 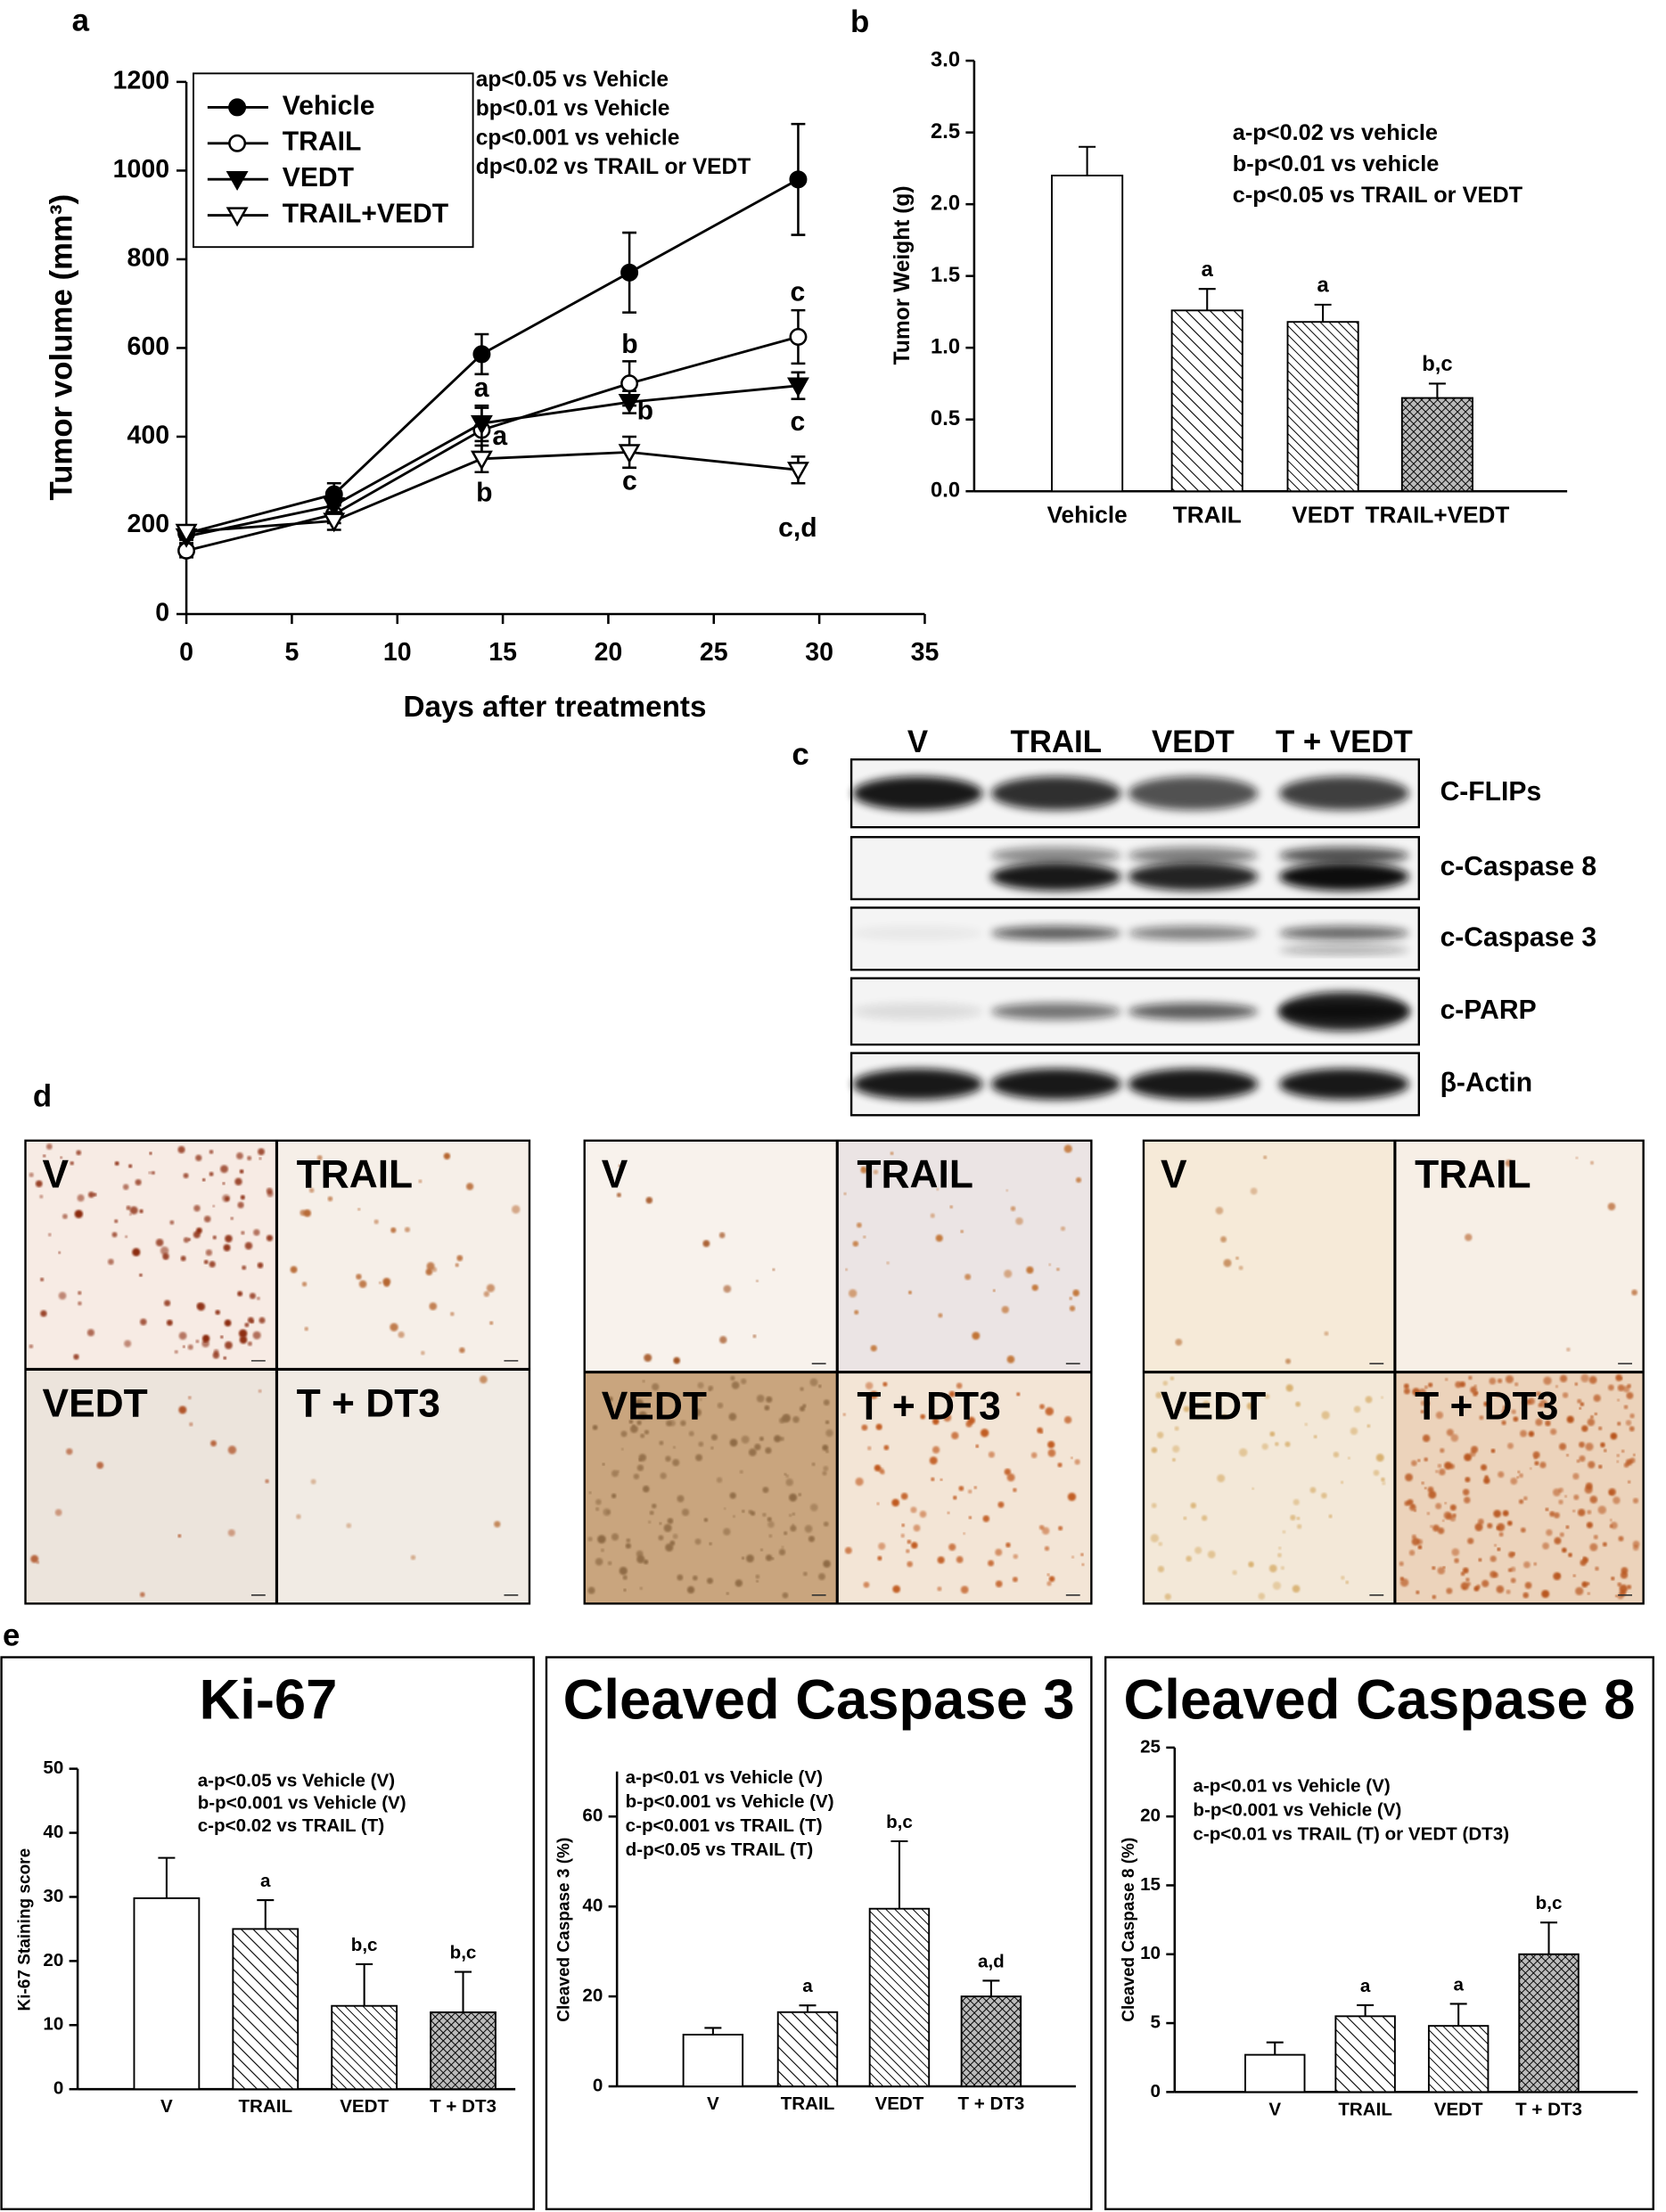 I want to click on marker, so click(x=186, y=533).